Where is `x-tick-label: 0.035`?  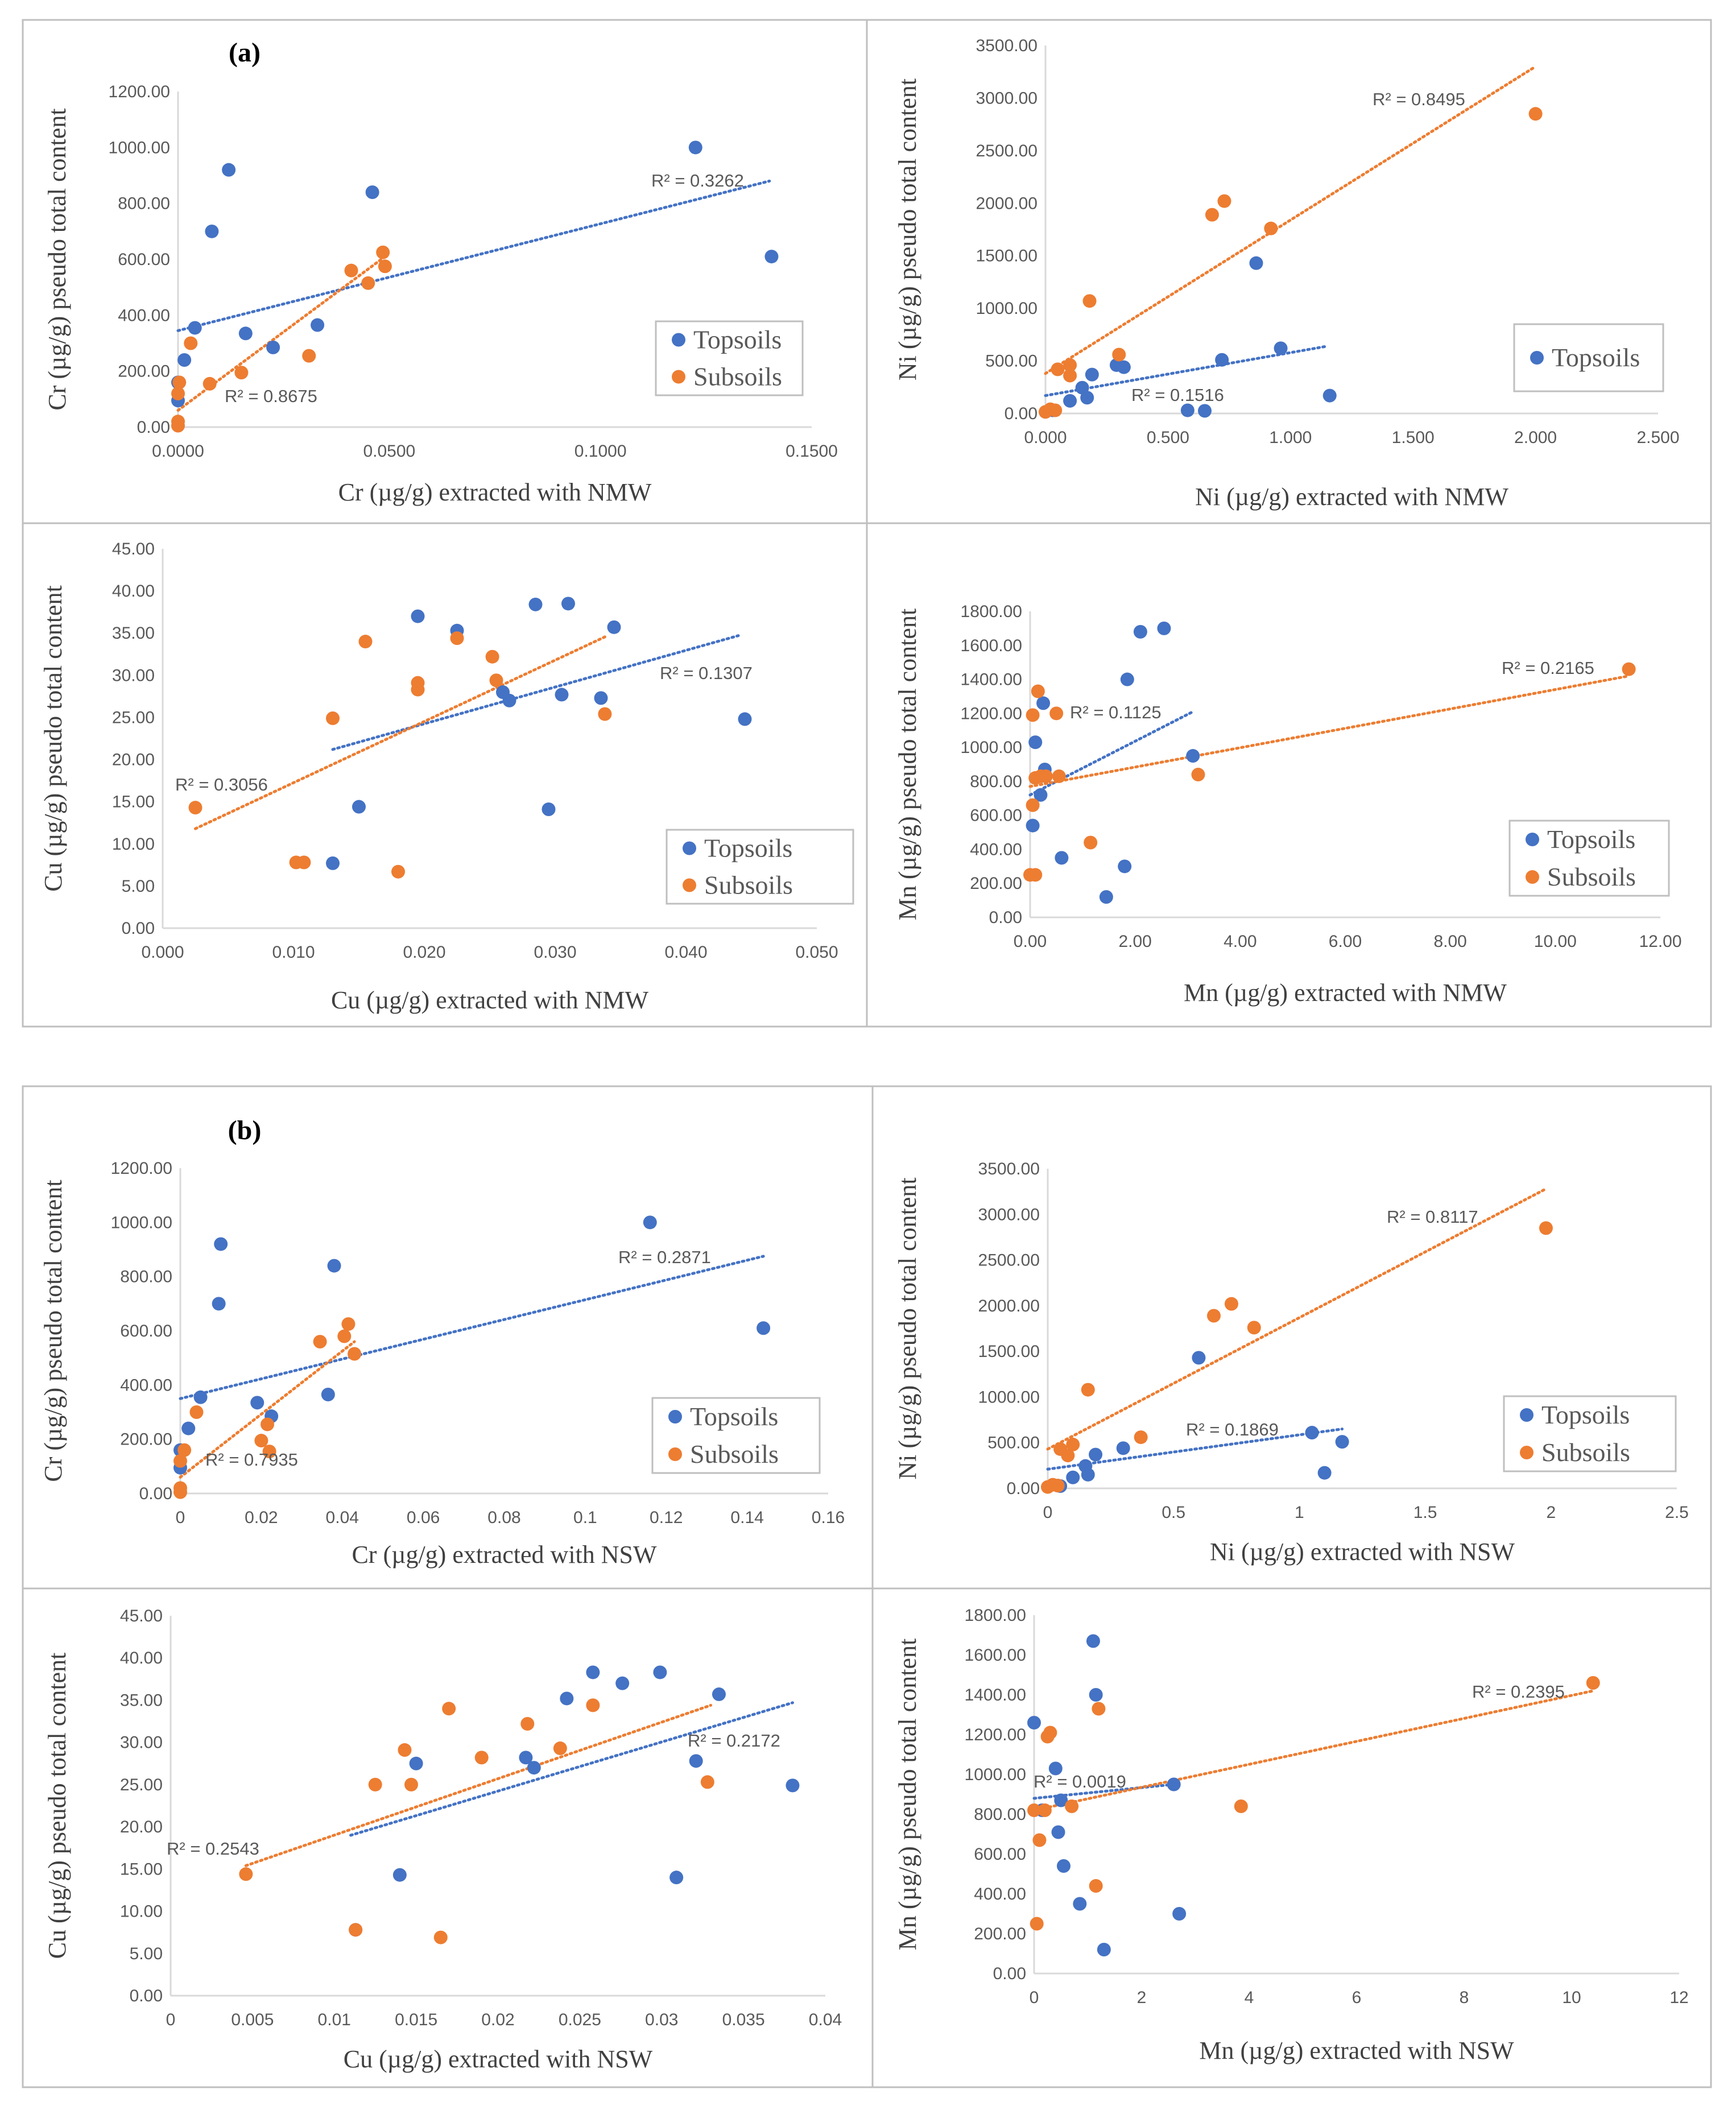
x-tick-label: 0.035 is located at coordinates (743, 2019).